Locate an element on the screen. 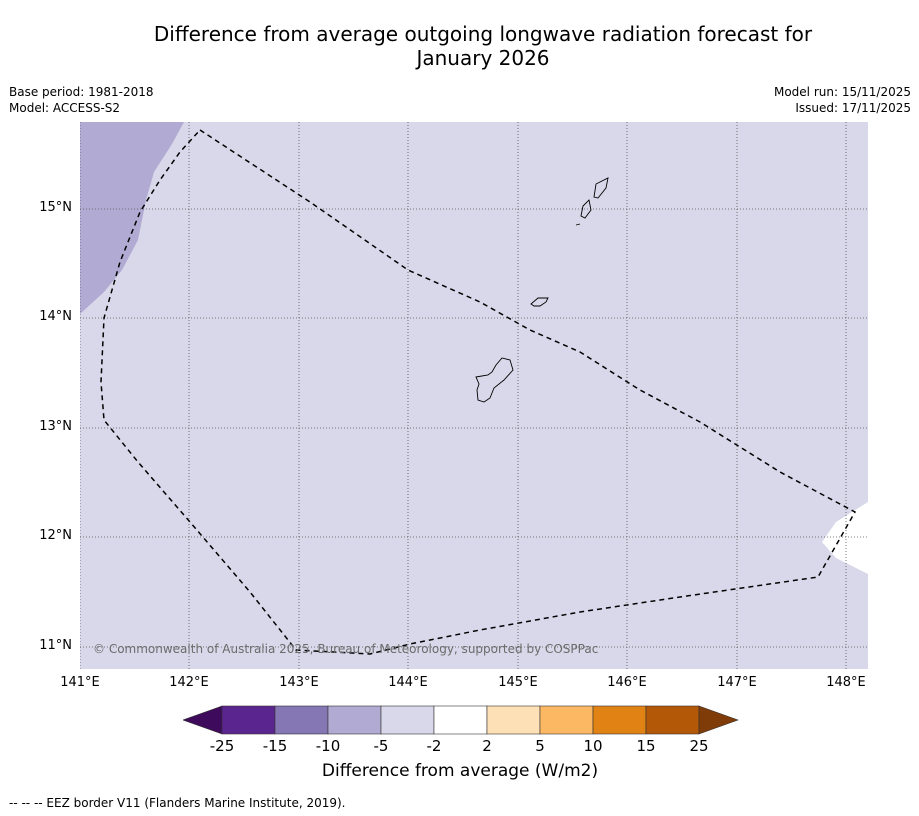 This screenshot has height=816, width=919. colorbar-canvas is located at coordinates (460, 720).